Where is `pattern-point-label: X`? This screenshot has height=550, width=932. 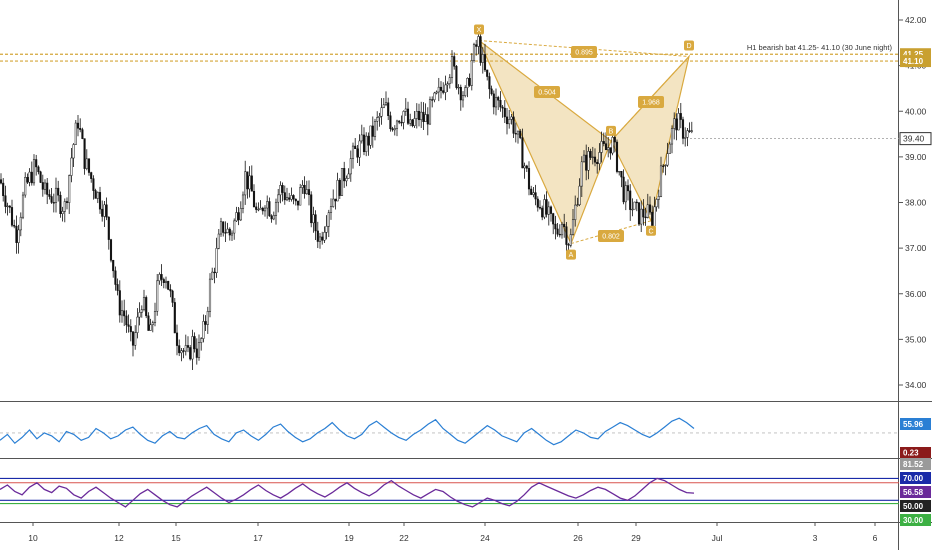 pattern-point-label: X is located at coordinates (479, 30).